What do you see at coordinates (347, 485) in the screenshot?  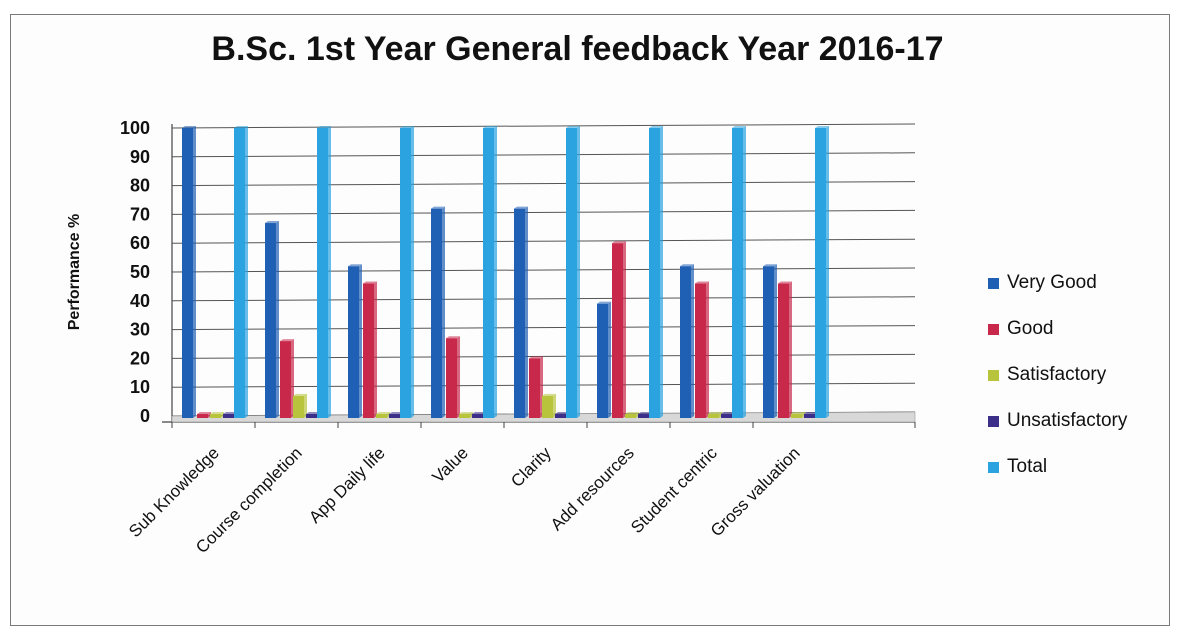 I see `x-category-label: App Daily life` at bounding box center [347, 485].